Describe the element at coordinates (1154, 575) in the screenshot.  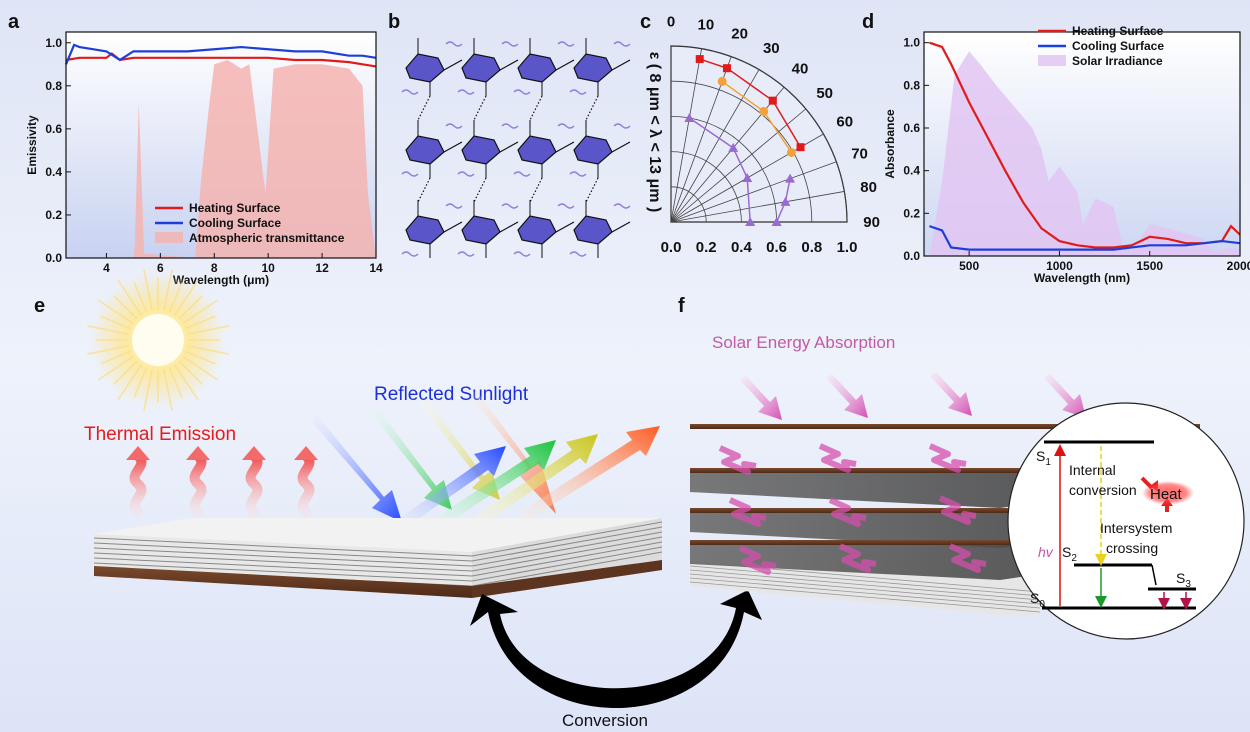
I see `isc-link` at that location.